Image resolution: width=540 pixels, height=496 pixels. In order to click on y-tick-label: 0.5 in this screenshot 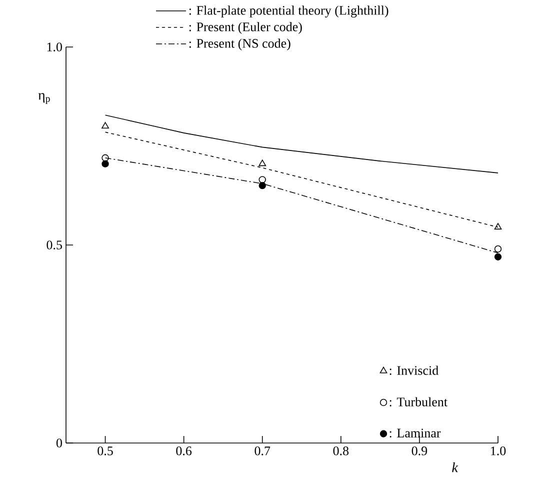, I will do `click(54, 245)`.